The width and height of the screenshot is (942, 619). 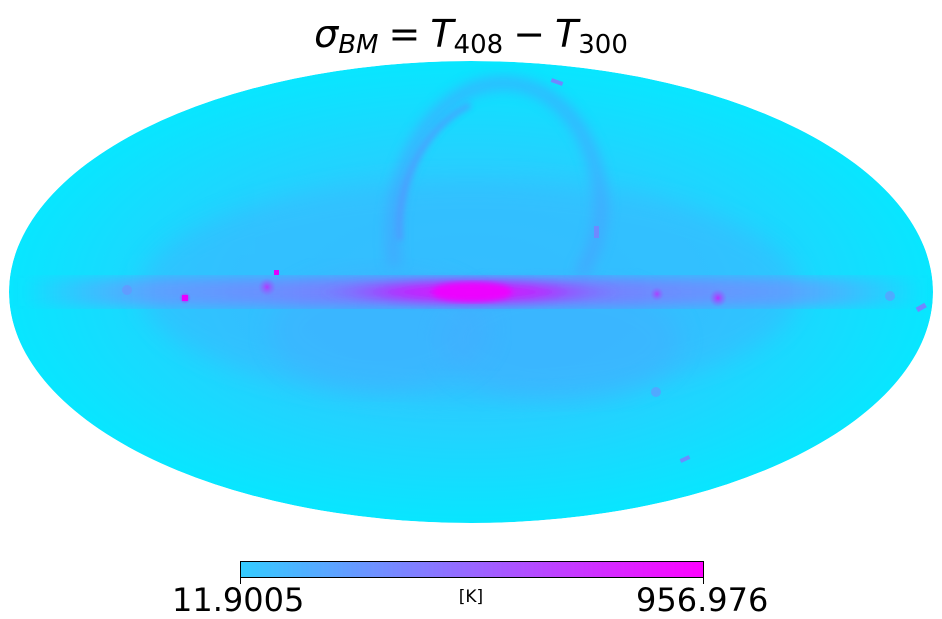 I want to click on title-sigma: σ, so click(x=326, y=34).